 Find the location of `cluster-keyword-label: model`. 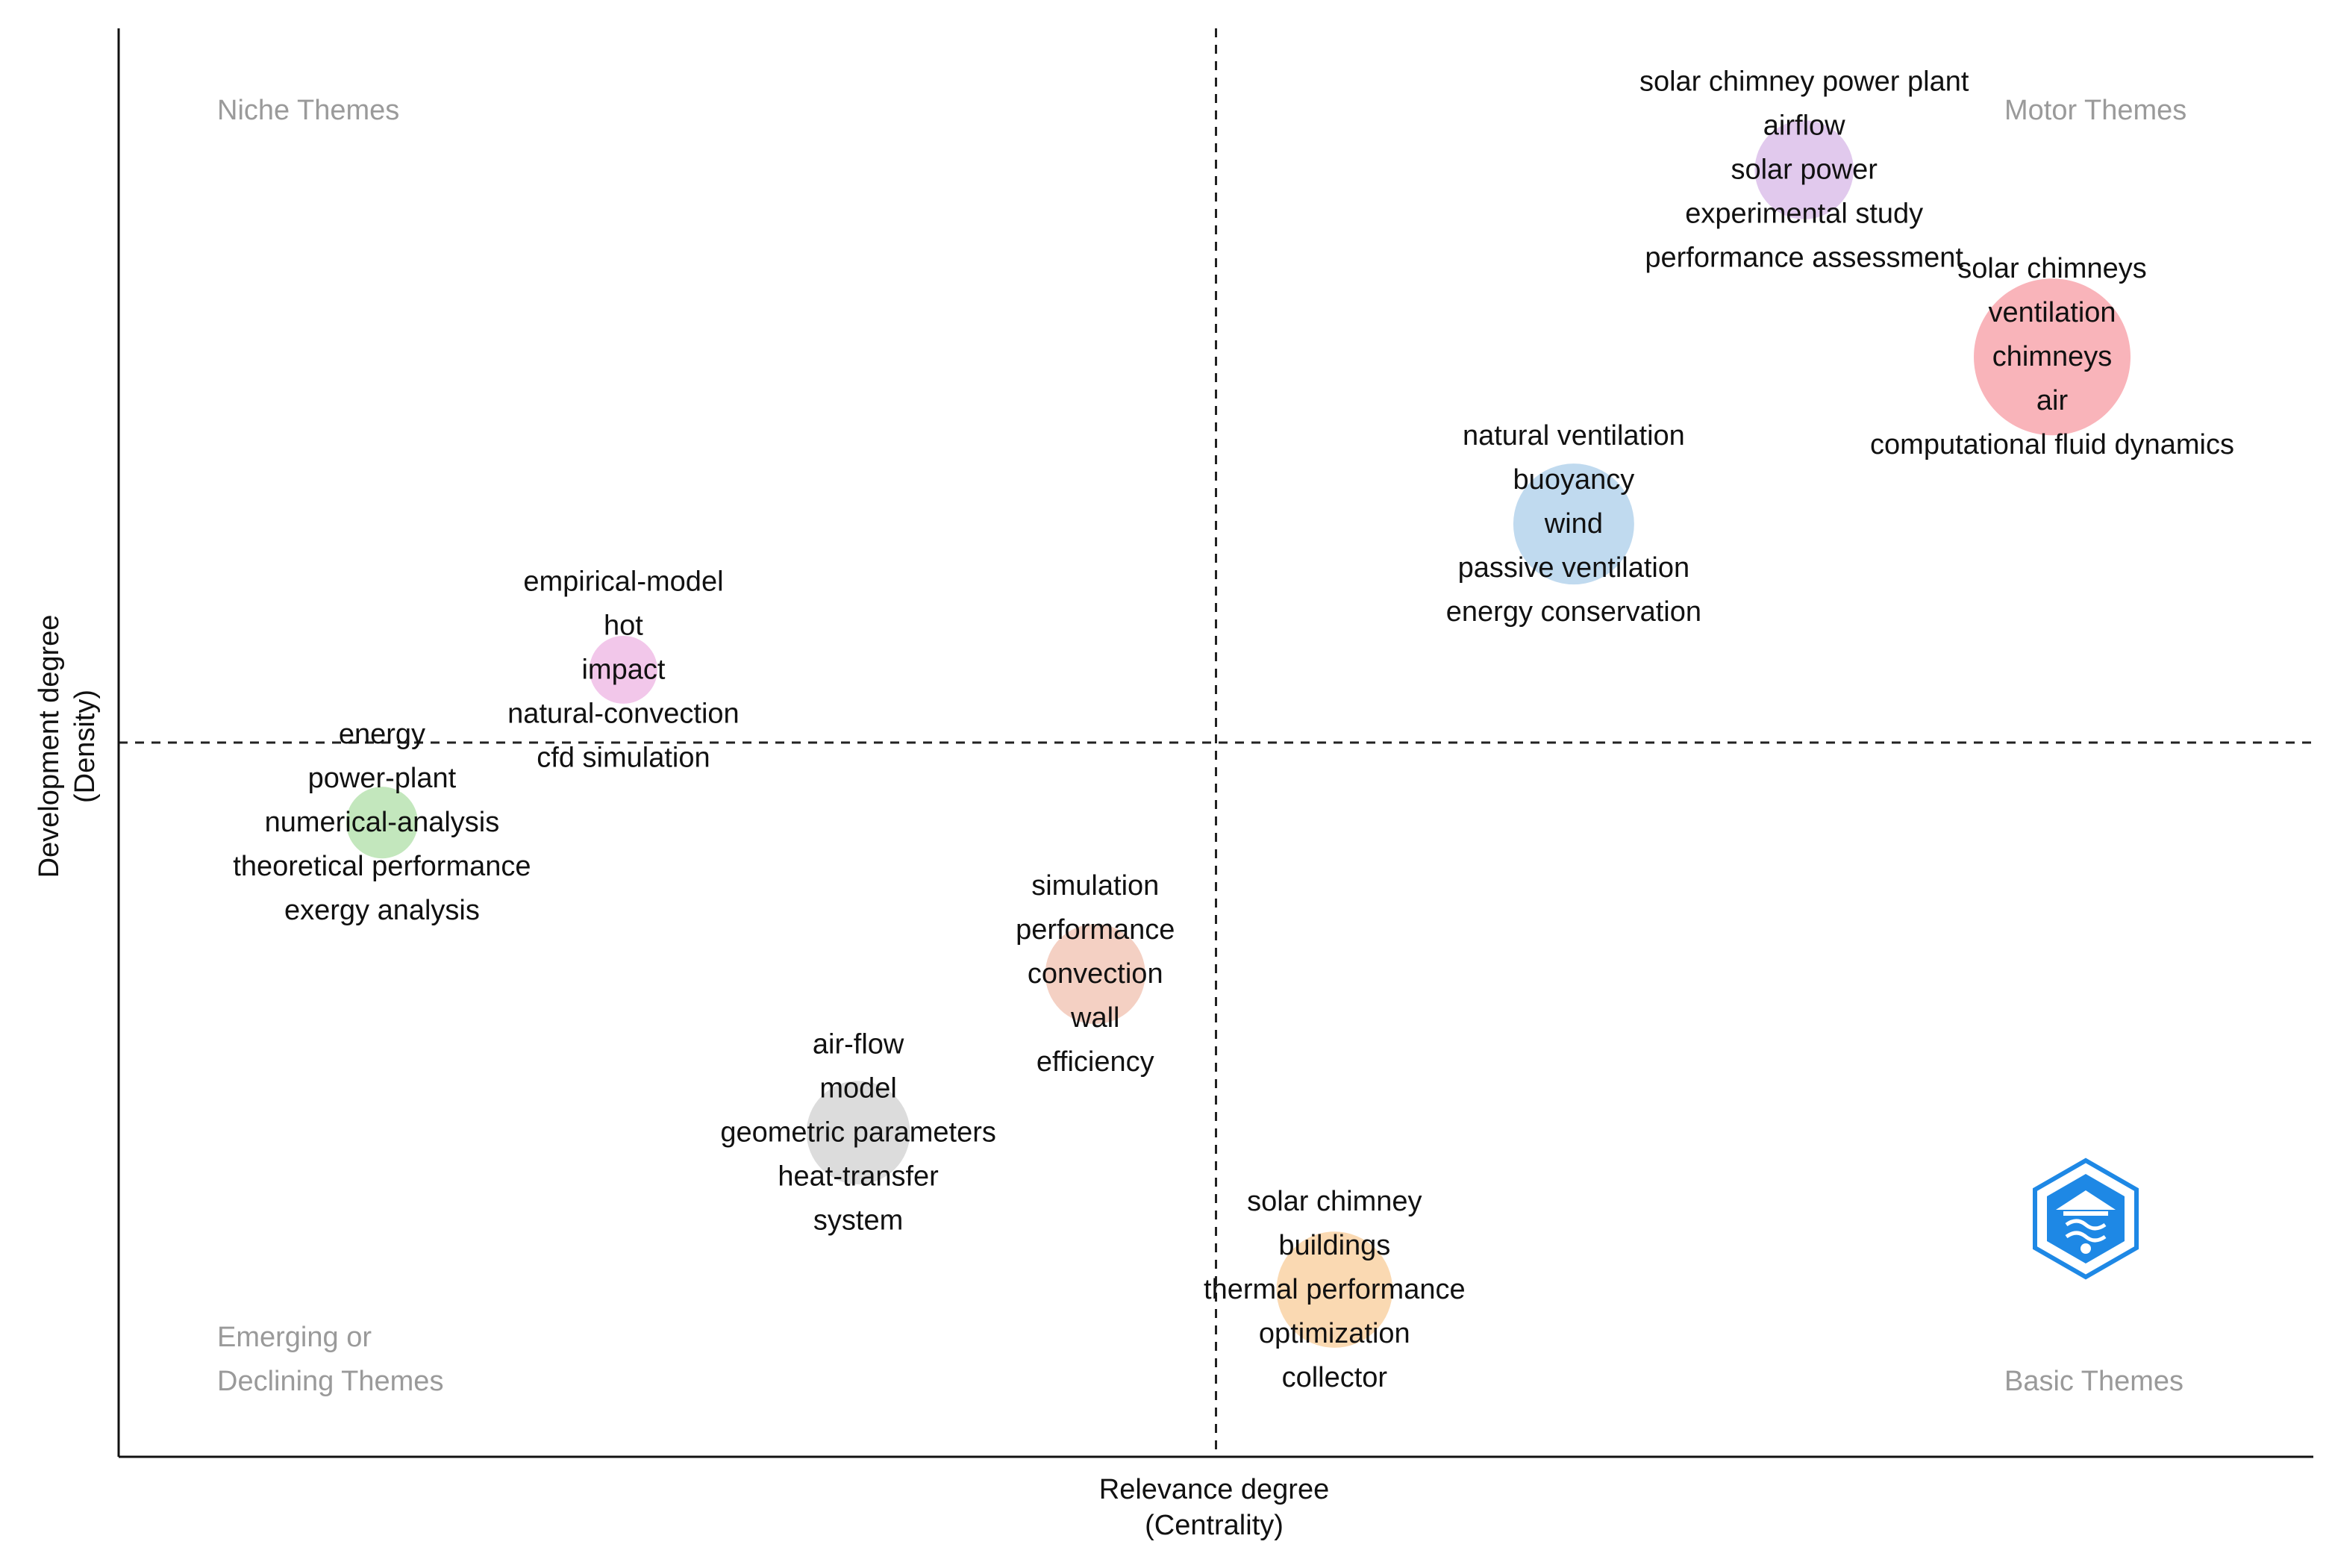

cluster-keyword-label: model is located at coordinates (858, 1089).